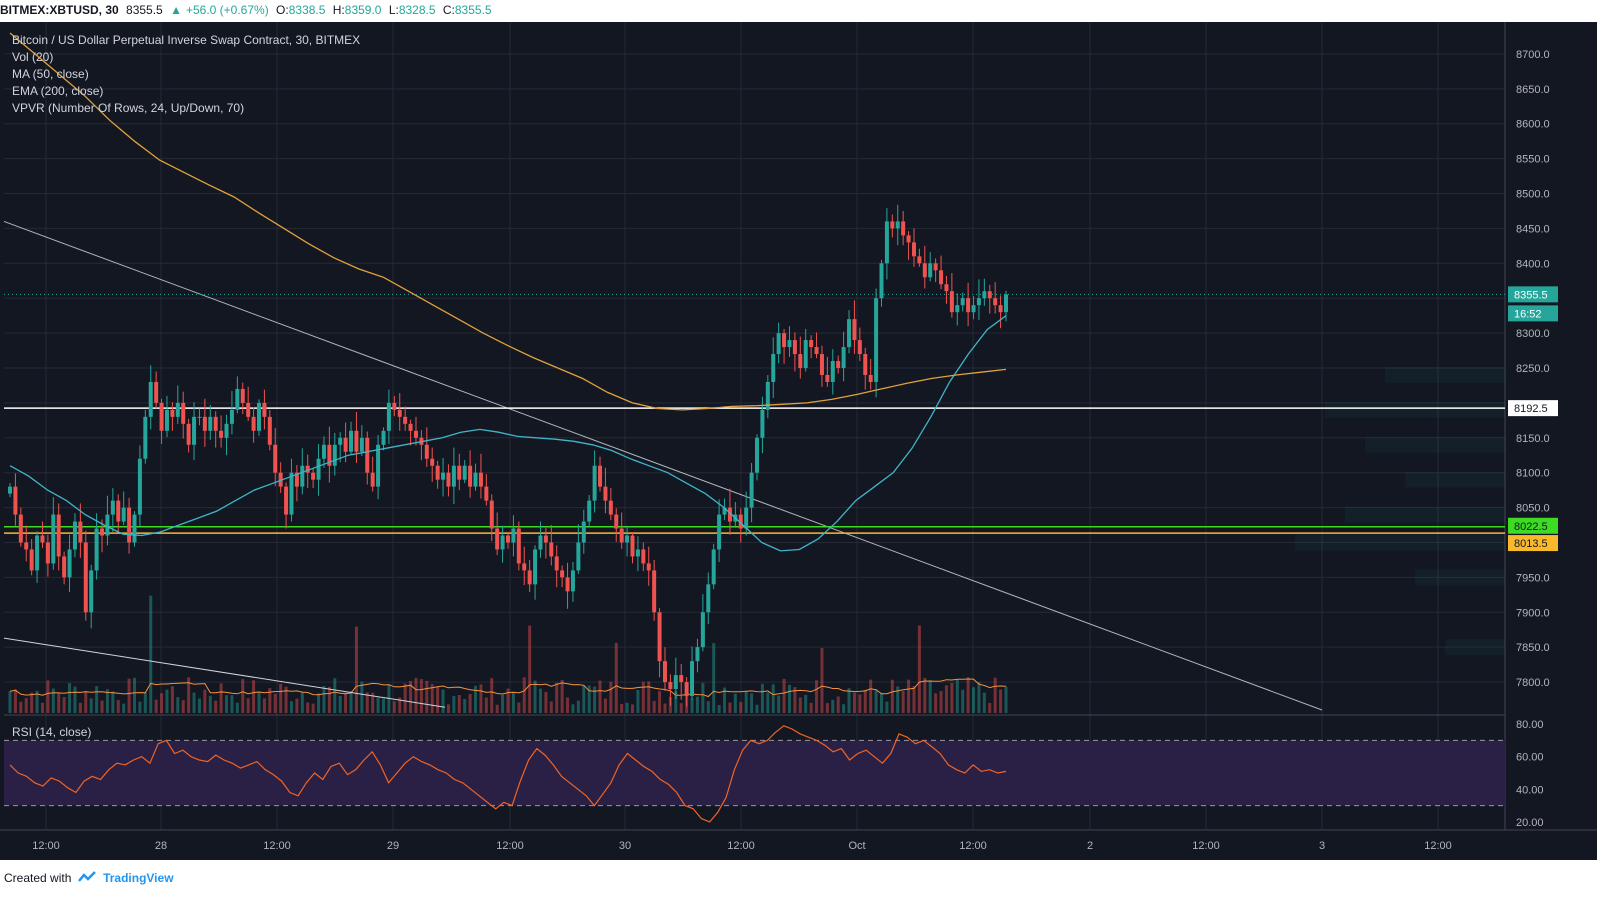 The width and height of the screenshot is (1597, 907). I want to click on time-tick-label: 12:00, so click(973, 846).